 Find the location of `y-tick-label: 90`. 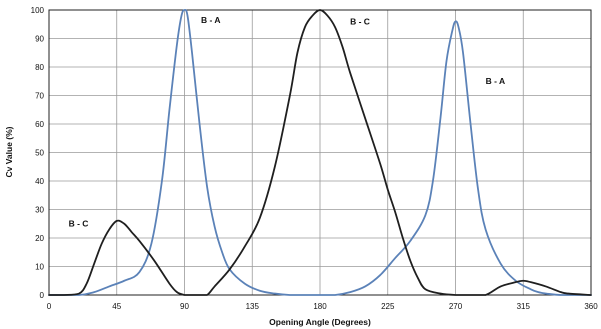

y-tick-label: 90 is located at coordinates (39, 39).